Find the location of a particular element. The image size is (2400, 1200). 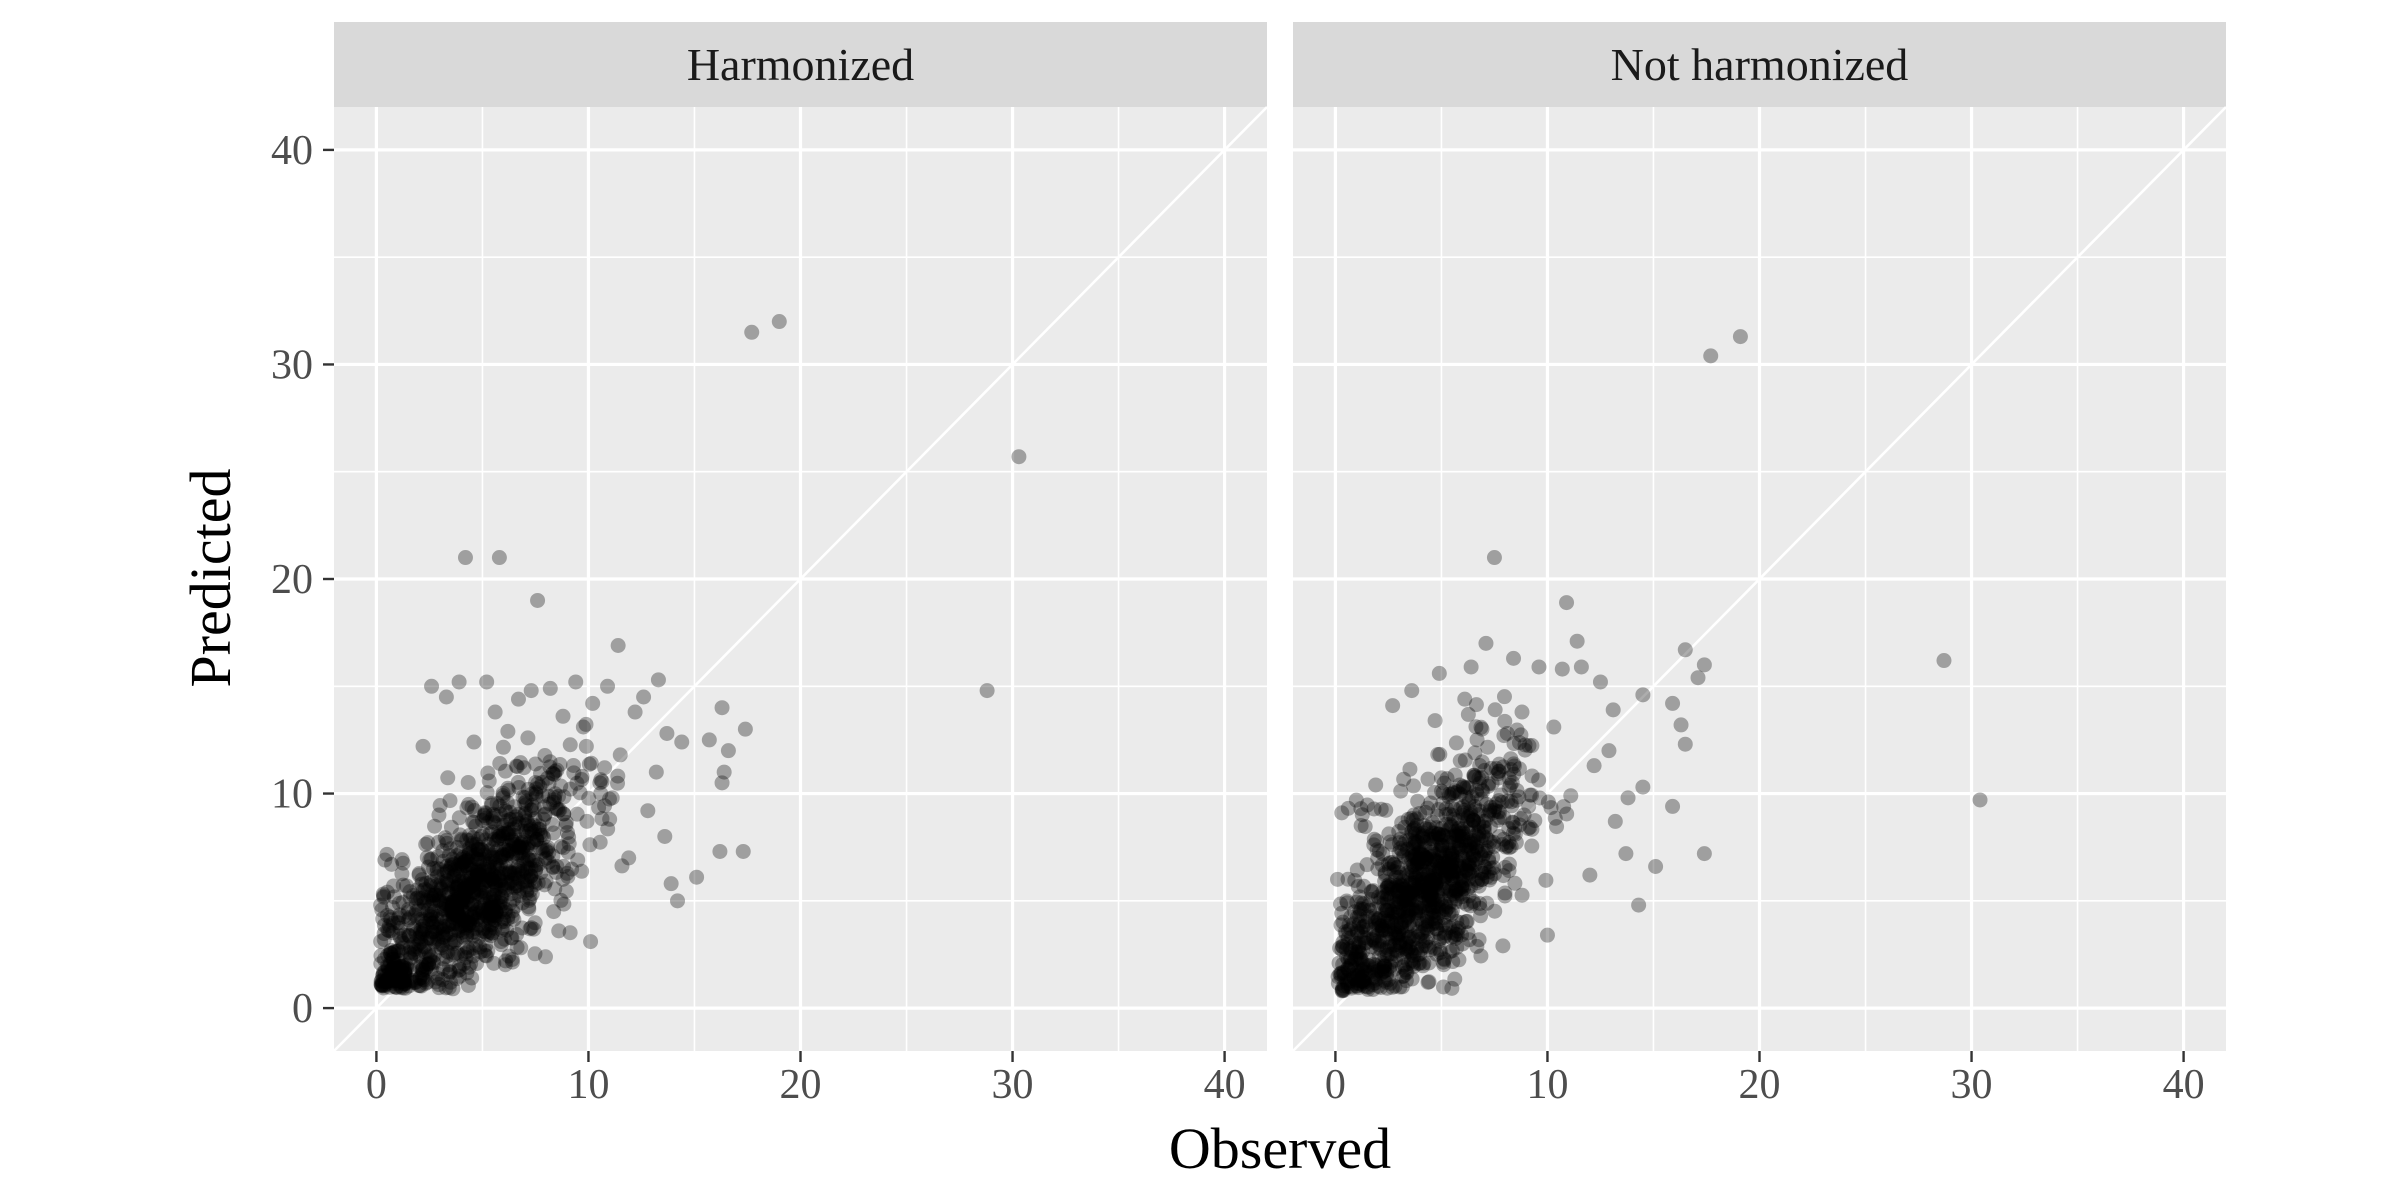

x-axis-harmonized: 0 10 20 30 40 is located at coordinates (806, 1079).